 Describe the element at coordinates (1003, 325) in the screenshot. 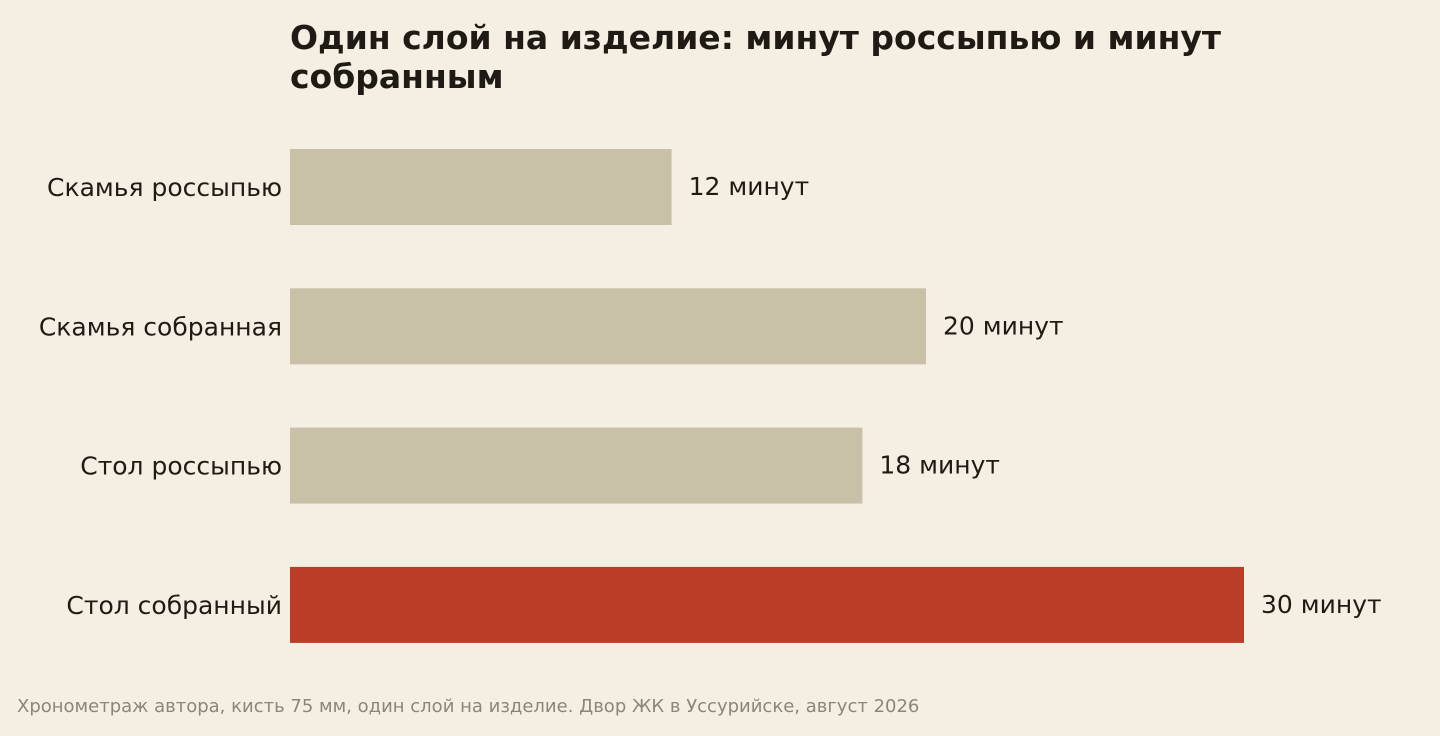

I see `value-label-2: 20 минут` at that location.